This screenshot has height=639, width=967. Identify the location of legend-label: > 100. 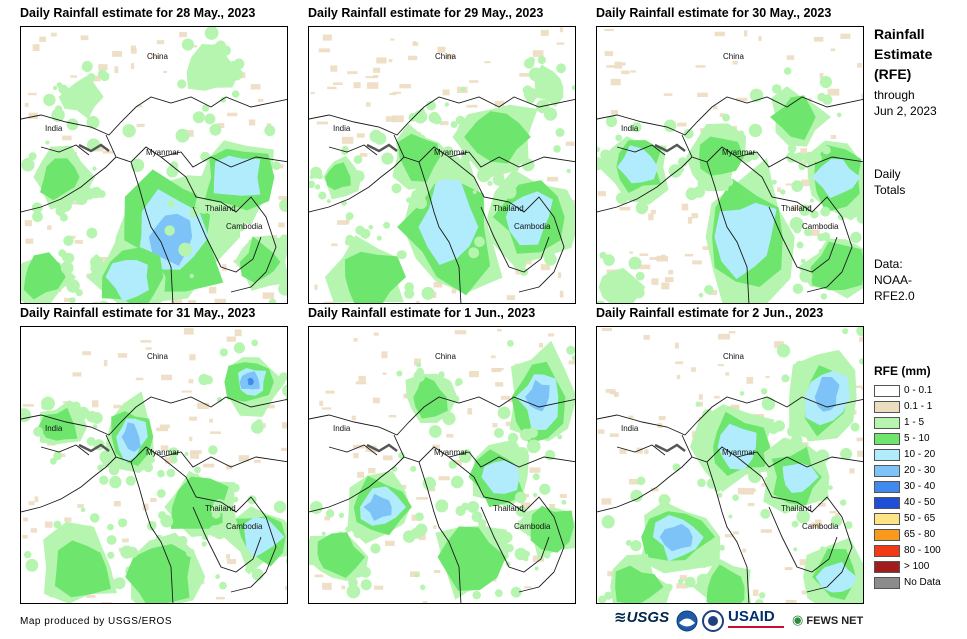
(917, 566).